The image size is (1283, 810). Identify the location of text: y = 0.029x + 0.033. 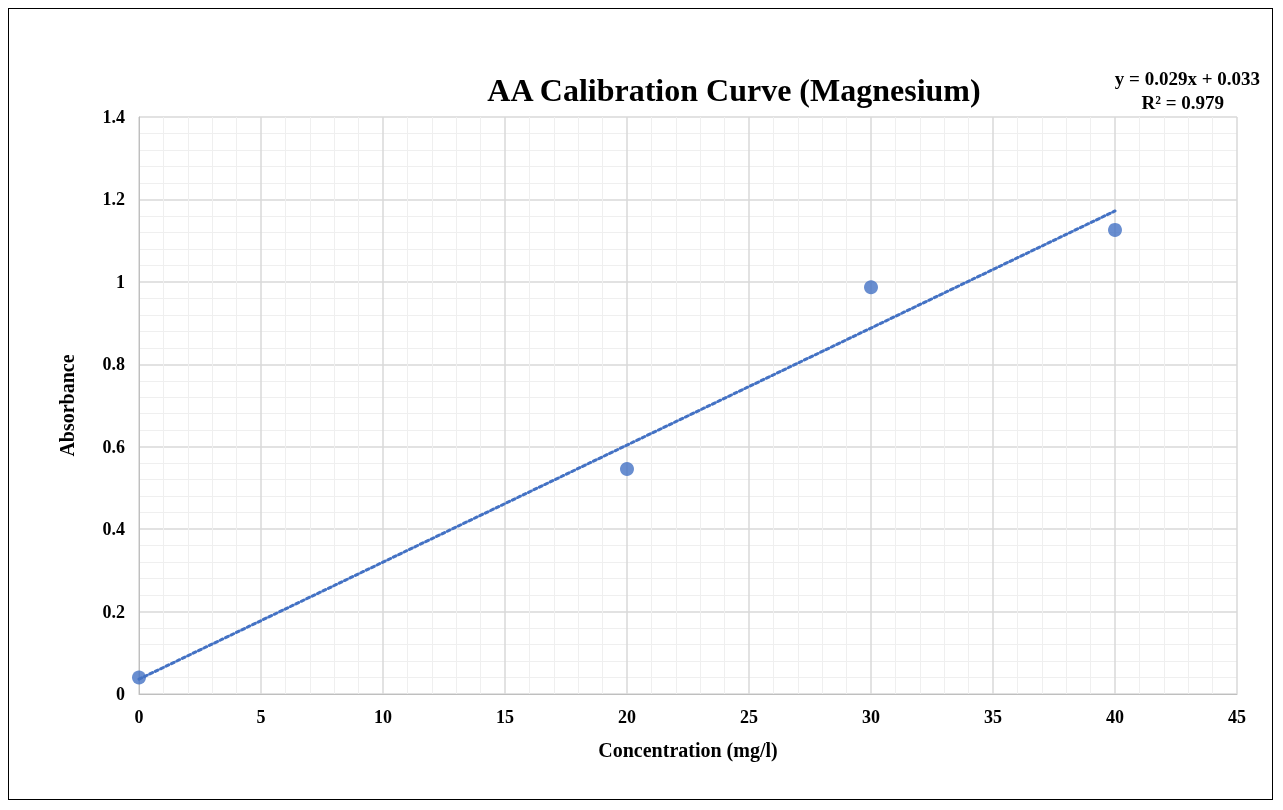
(1187, 78).